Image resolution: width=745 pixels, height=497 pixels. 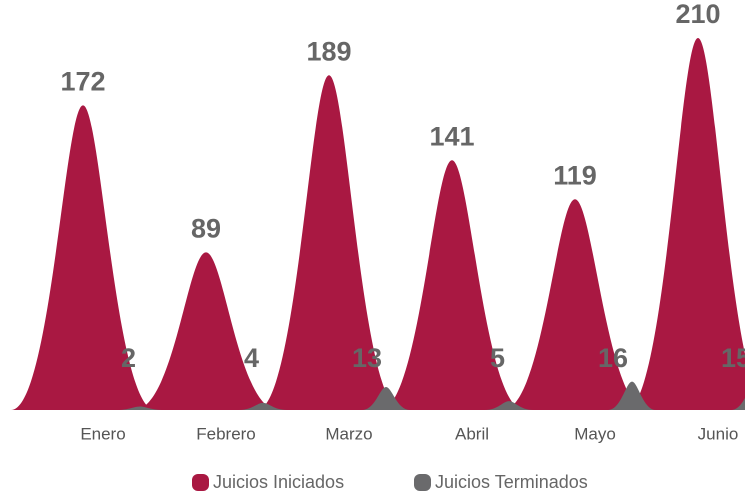 What do you see at coordinates (613, 358) in the screenshot?
I see `value-label: 16` at bounding box center [613, 358].